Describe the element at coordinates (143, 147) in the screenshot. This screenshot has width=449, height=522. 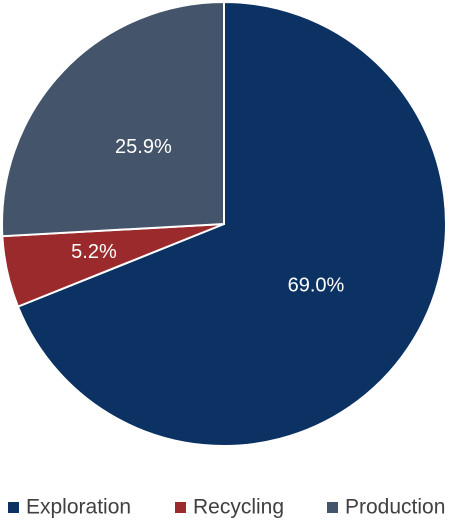
I see `data-label: 25.9%` at that location.